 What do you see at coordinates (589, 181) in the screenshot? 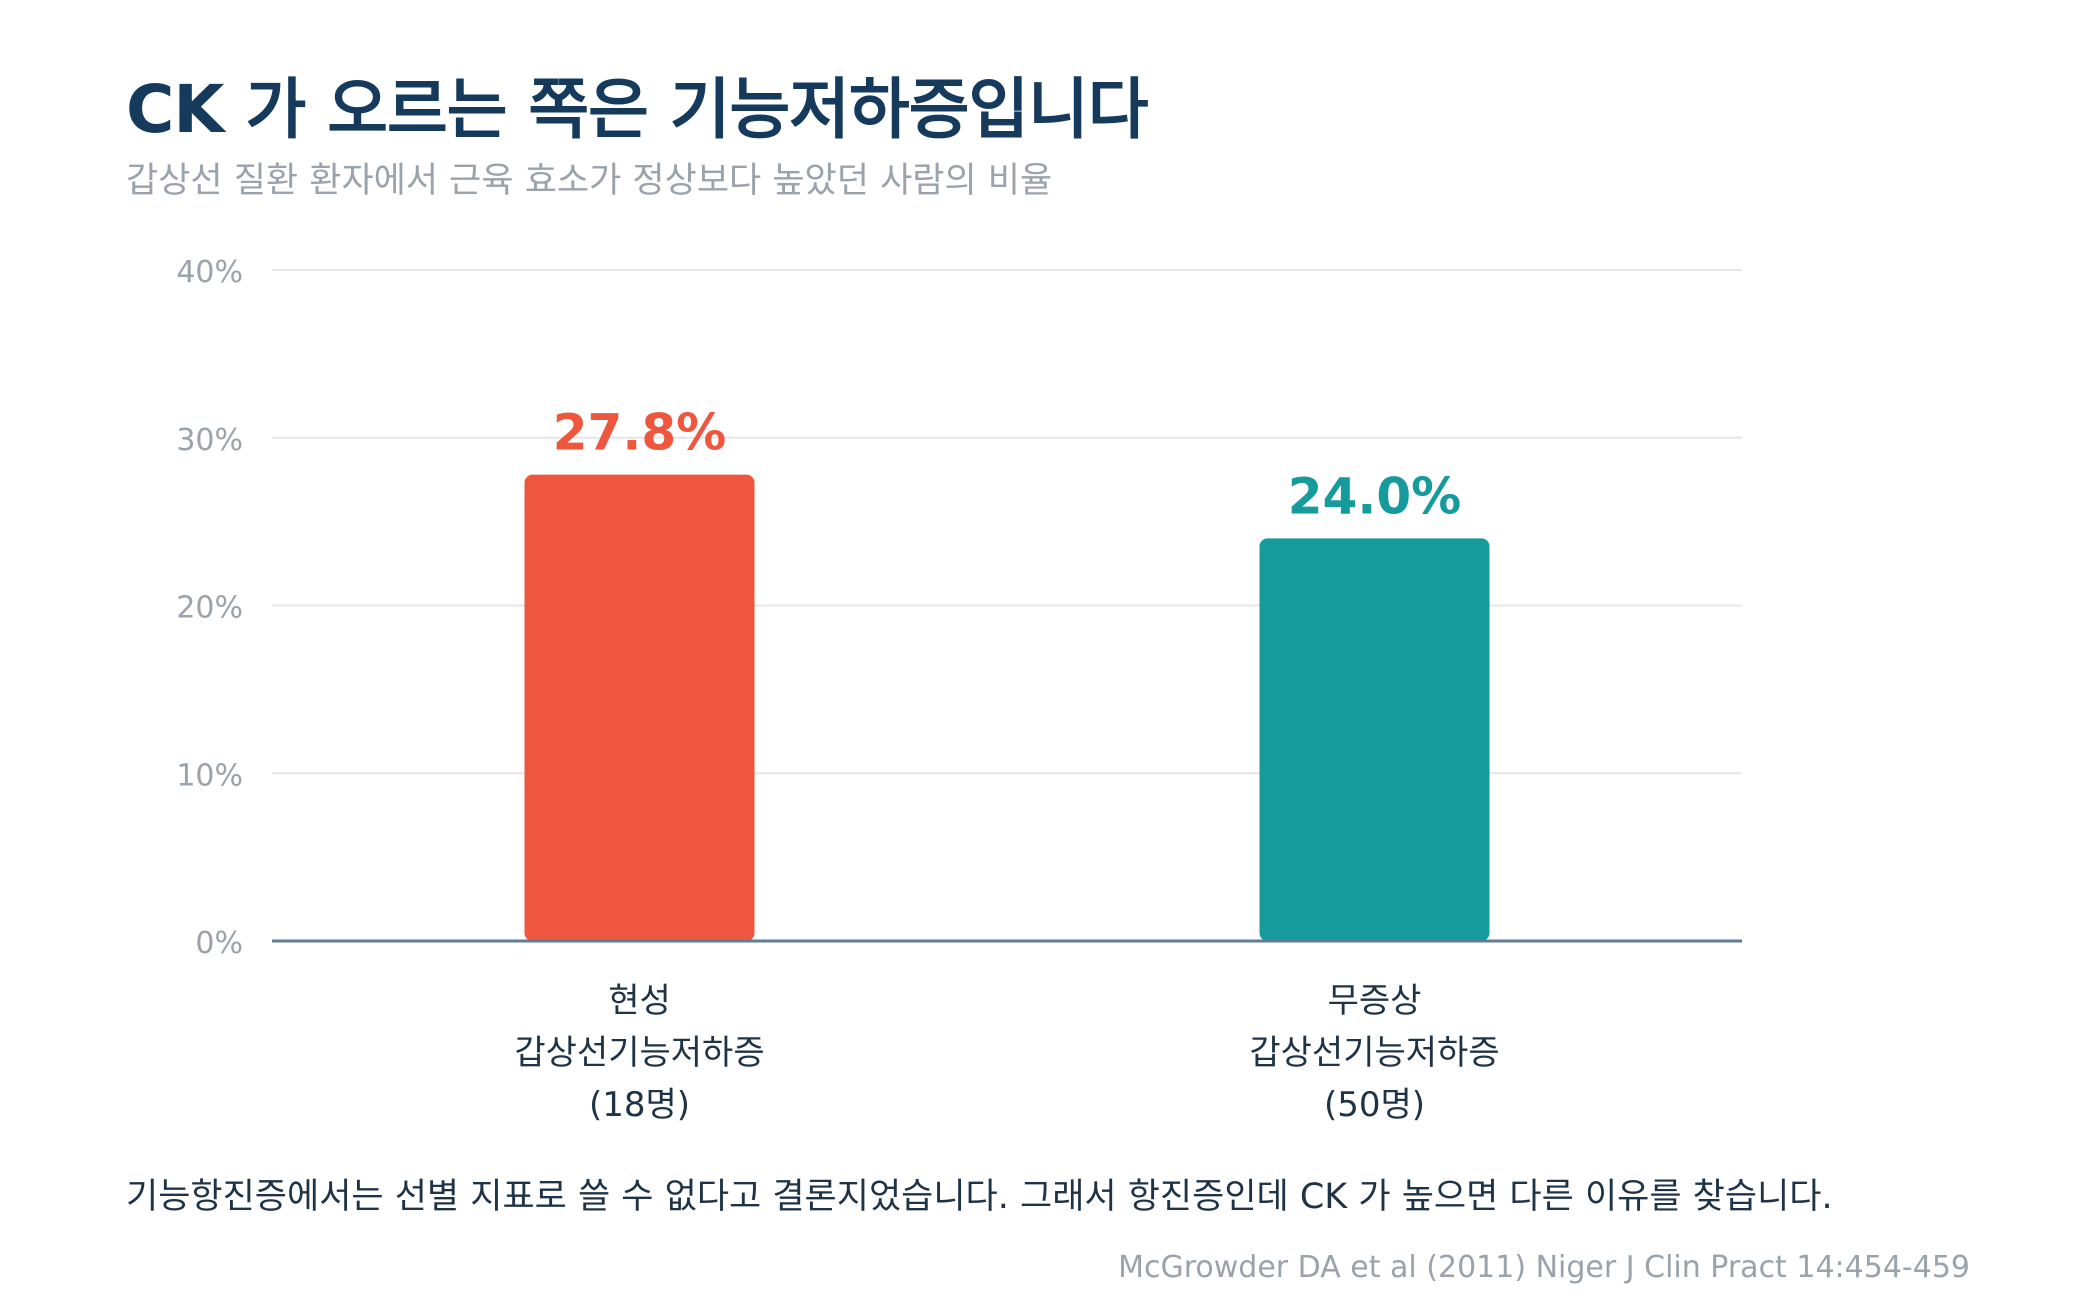
I see `chart-subtitle: 갑상선 질환 환자에서 근육 효소가 정상보다 높았던 사람의 비율` at bounding box center [589, 181].